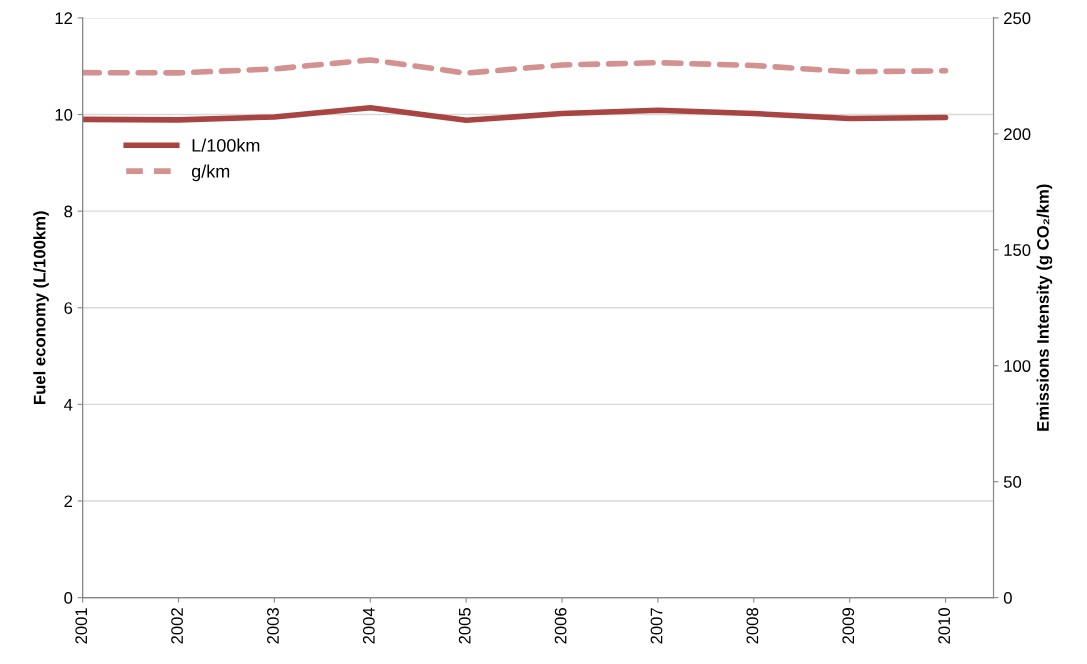 The width and height of the screenshot is (1087, 664). Describe the element at coordinates (210, 173) in the screenshot. I see `legend-label: g/km` at that location.